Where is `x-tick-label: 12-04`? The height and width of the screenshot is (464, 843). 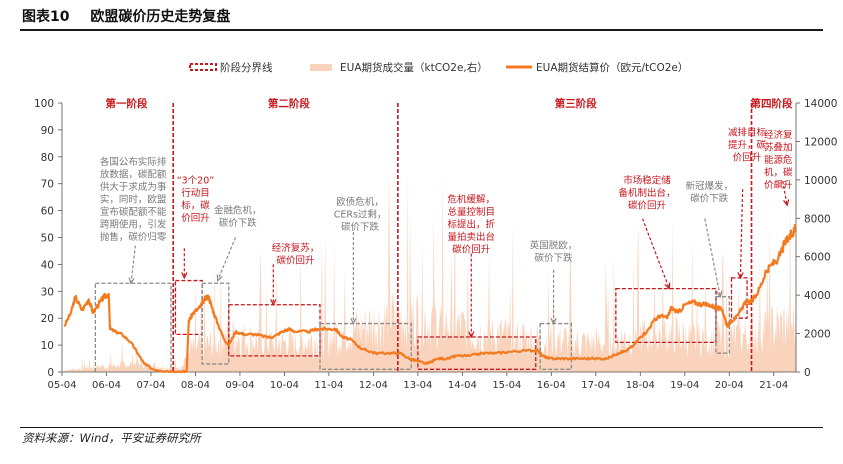
x-tick-label: 12-04 is located at coordinates (373, 385).